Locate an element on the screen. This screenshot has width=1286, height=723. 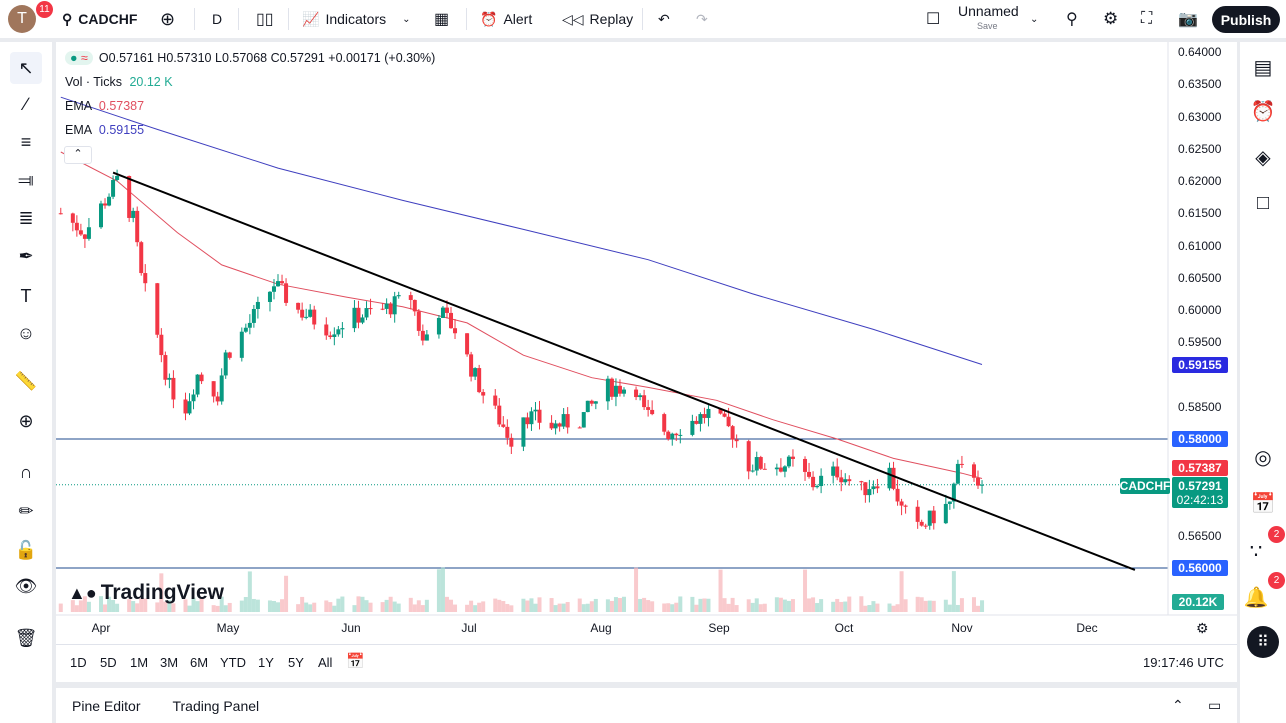
magnet-icon: ∩ is located at coordinates (26, 471).